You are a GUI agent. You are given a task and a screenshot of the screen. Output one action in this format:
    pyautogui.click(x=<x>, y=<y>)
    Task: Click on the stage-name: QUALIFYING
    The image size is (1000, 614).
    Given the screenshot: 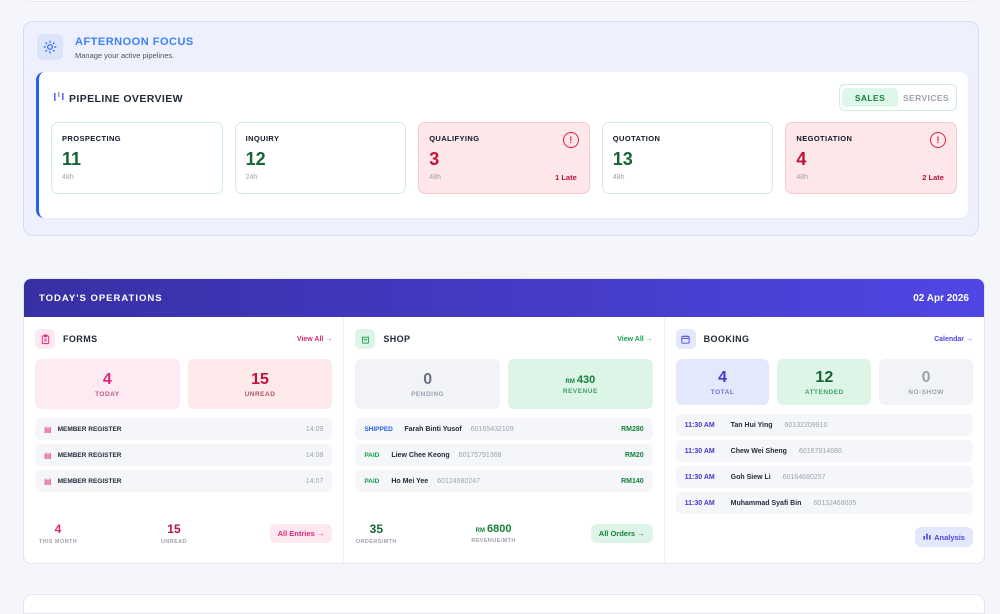 What is the action you would take?
    pyautogui.click(x=454, y=138)
    